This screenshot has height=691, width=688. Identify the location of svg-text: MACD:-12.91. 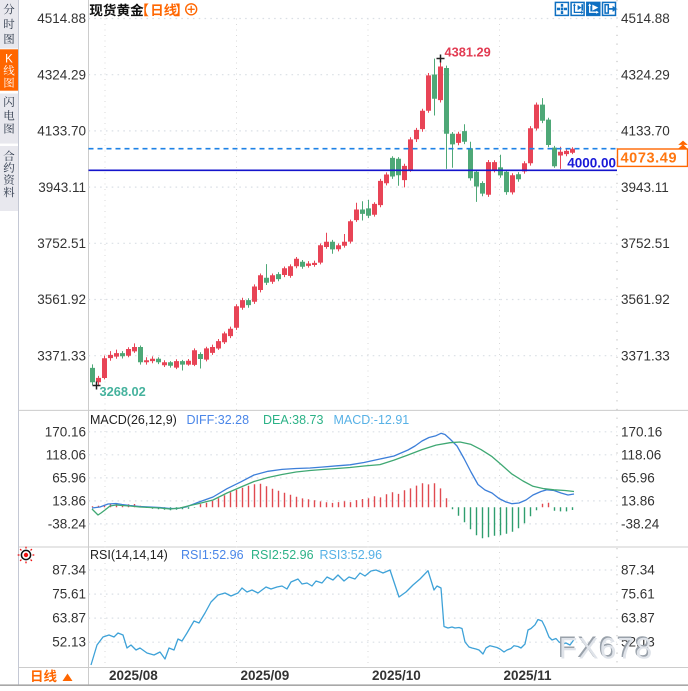
(372, 420).